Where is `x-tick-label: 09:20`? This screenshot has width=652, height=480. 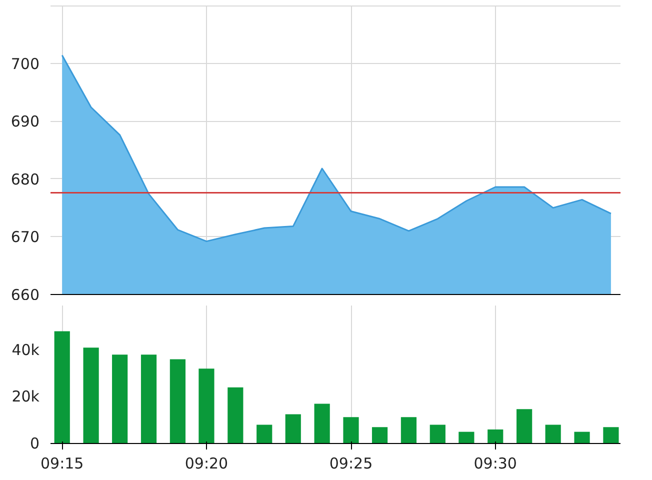 x-tick-label: 09:20 is located at coordinates (206, 463).